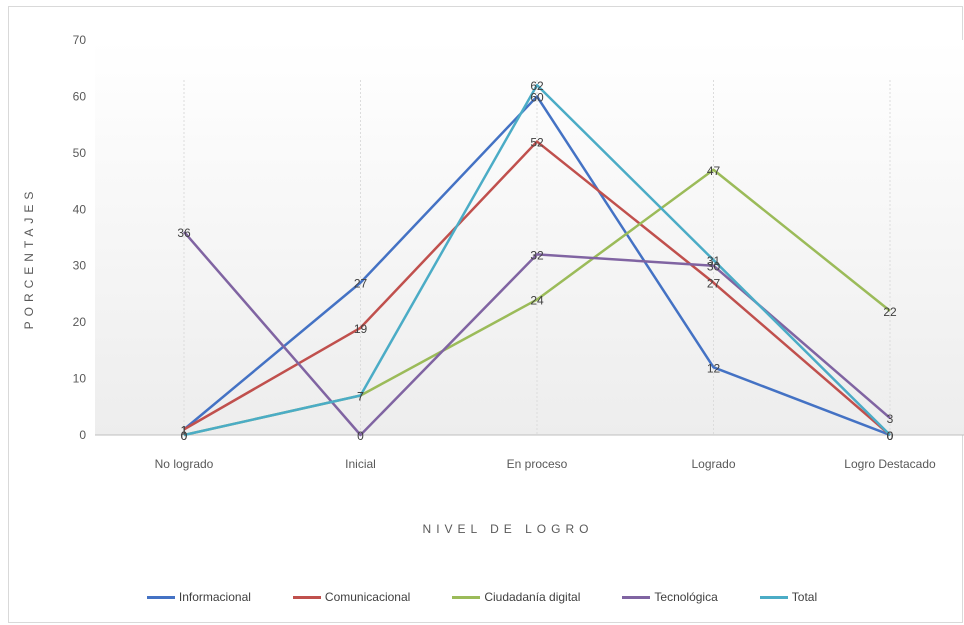 This screenshot has width=964, height=625. I want to click on legend-label: Informacional, so click(214, 597).